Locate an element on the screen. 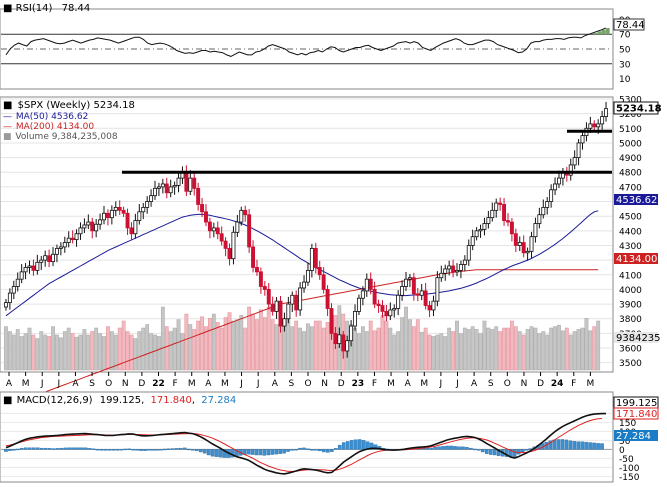 The image size is (667, 487). rsi-overbought-fill is located at coordinates (601, 31).